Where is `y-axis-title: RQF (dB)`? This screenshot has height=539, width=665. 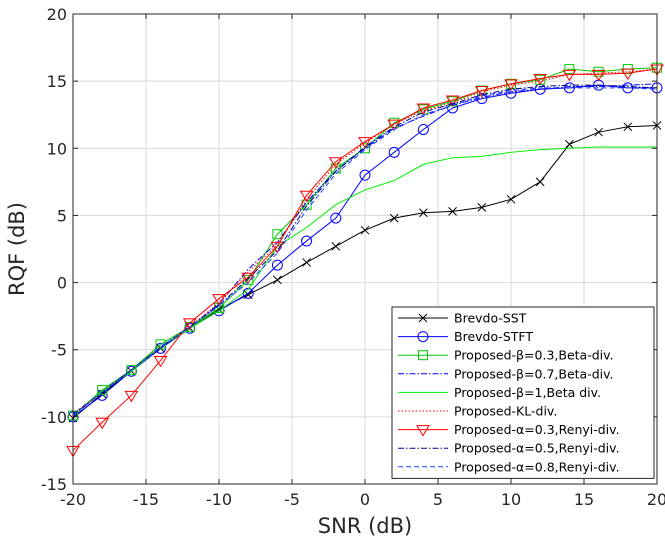 y-axis-title: RQF (dB) is located at coordinates (17, 249).